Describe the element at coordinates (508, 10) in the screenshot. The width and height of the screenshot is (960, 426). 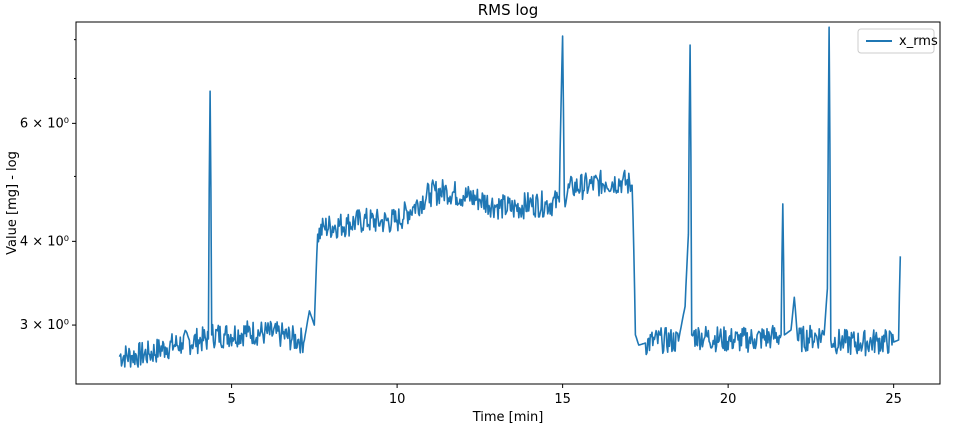
I see `chart-title: RMS log` at that location.